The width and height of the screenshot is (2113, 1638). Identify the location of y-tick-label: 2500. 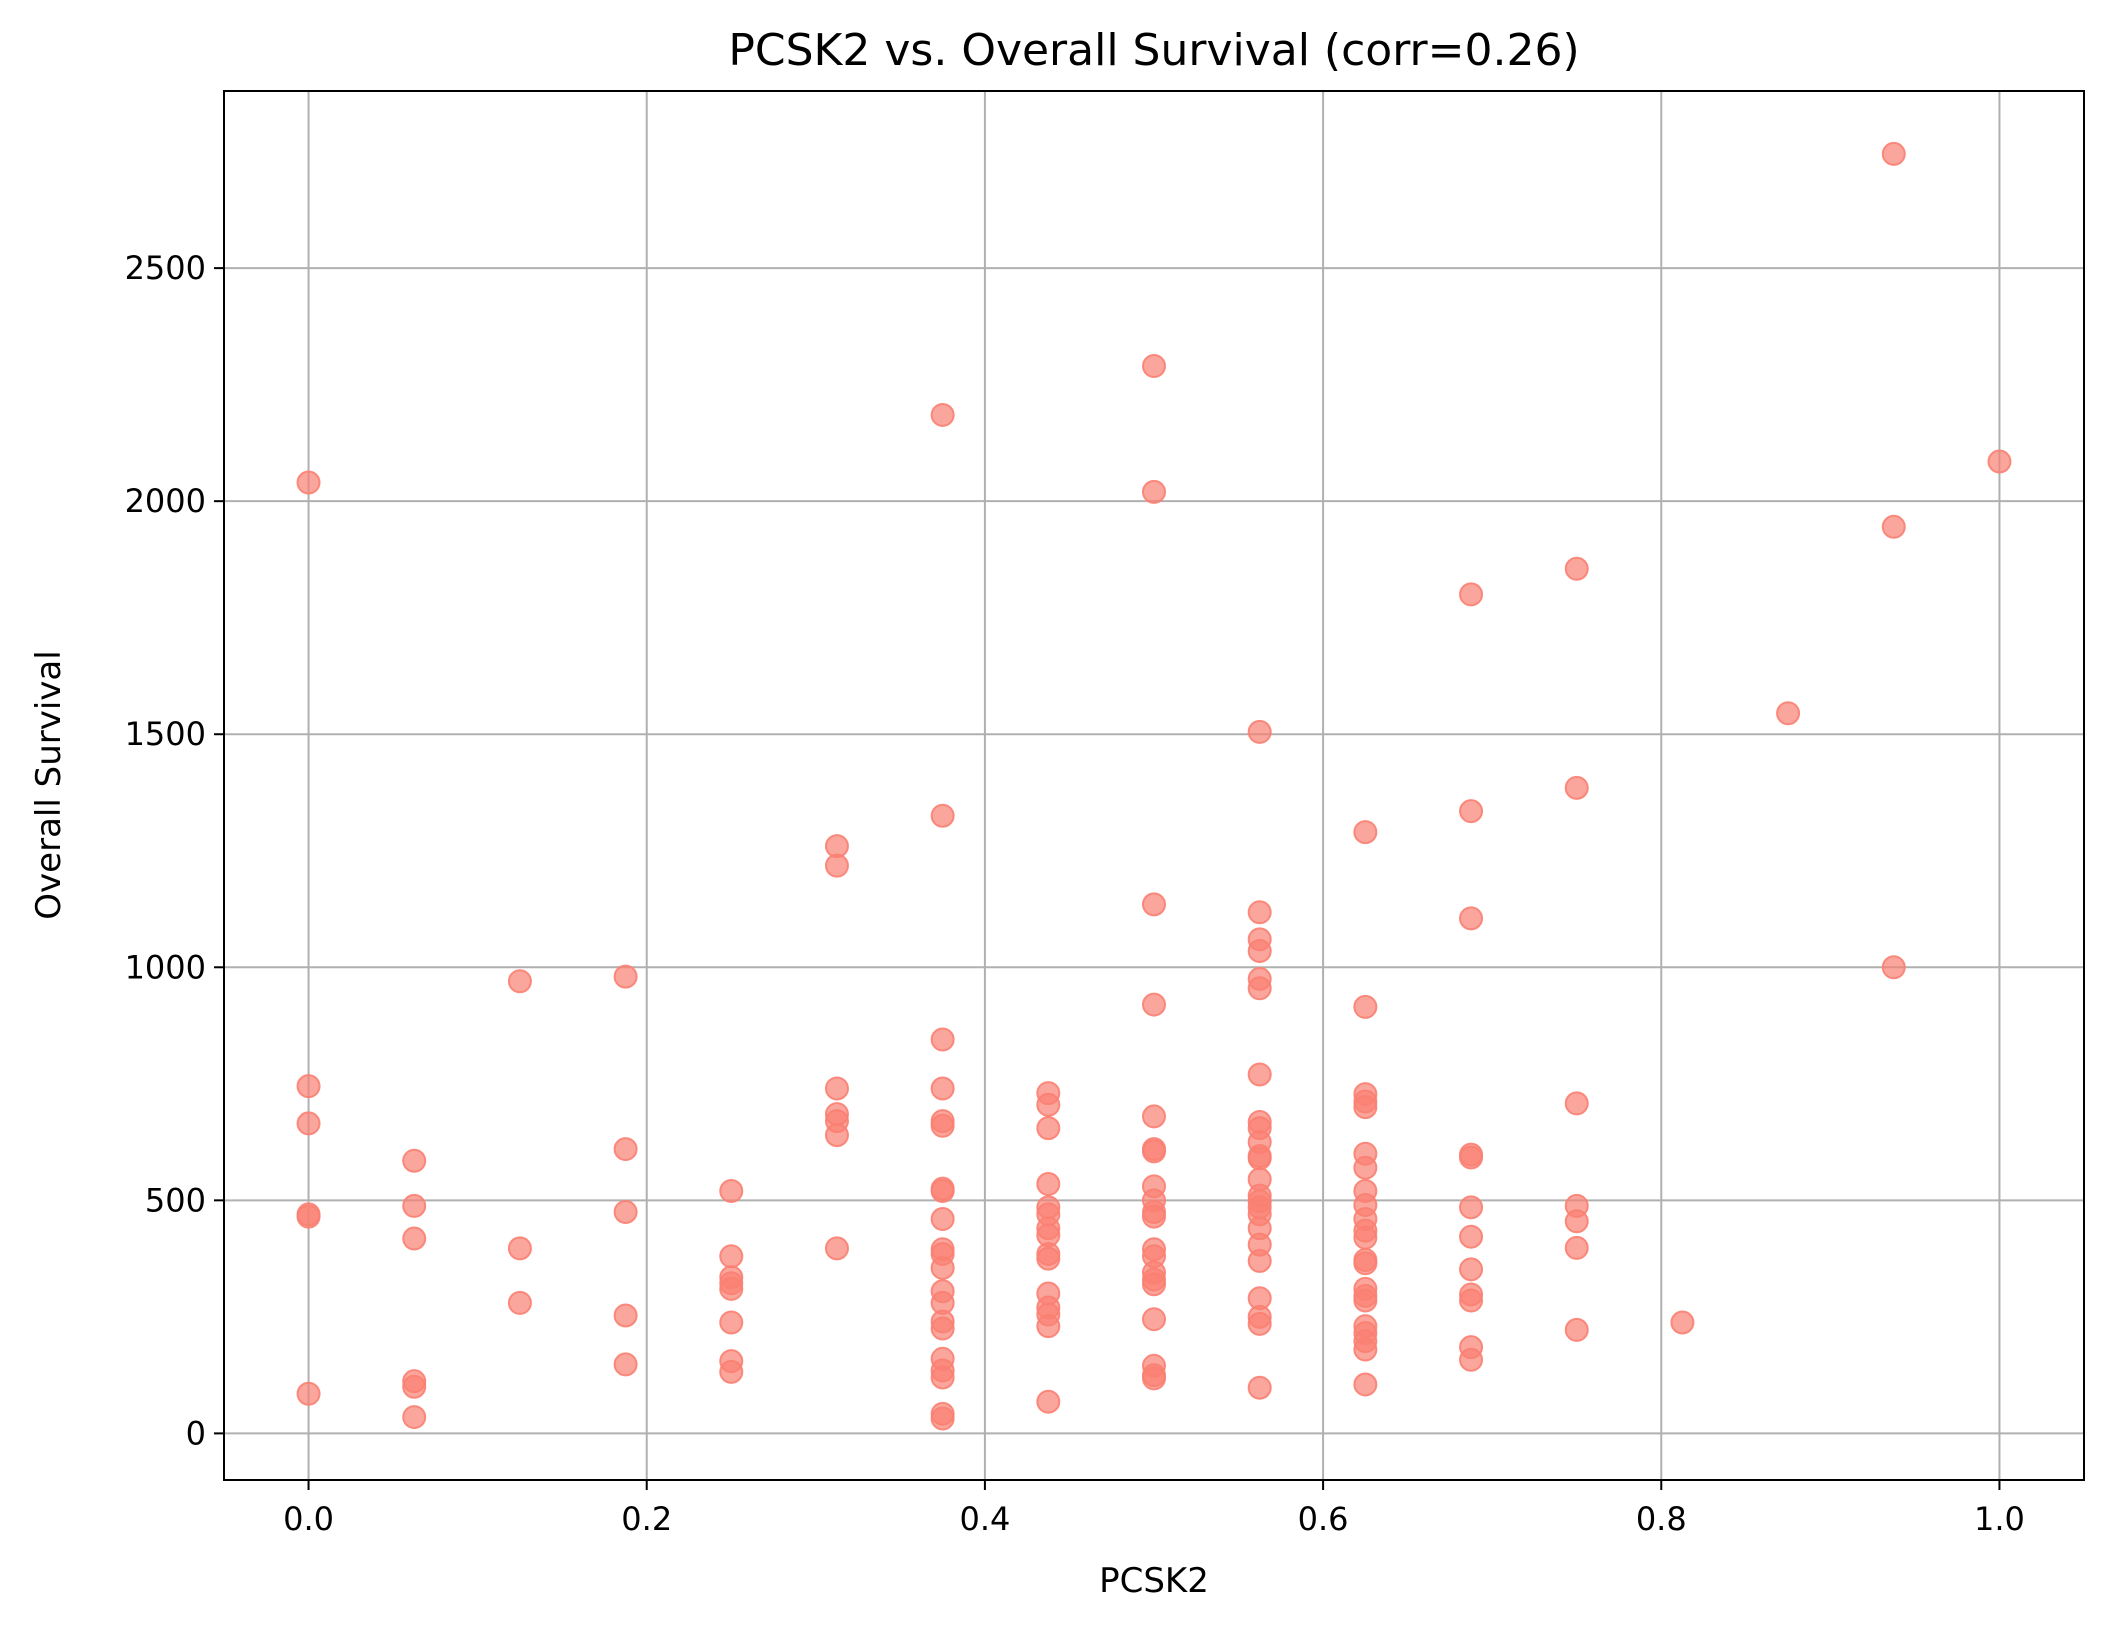
(165, 268).